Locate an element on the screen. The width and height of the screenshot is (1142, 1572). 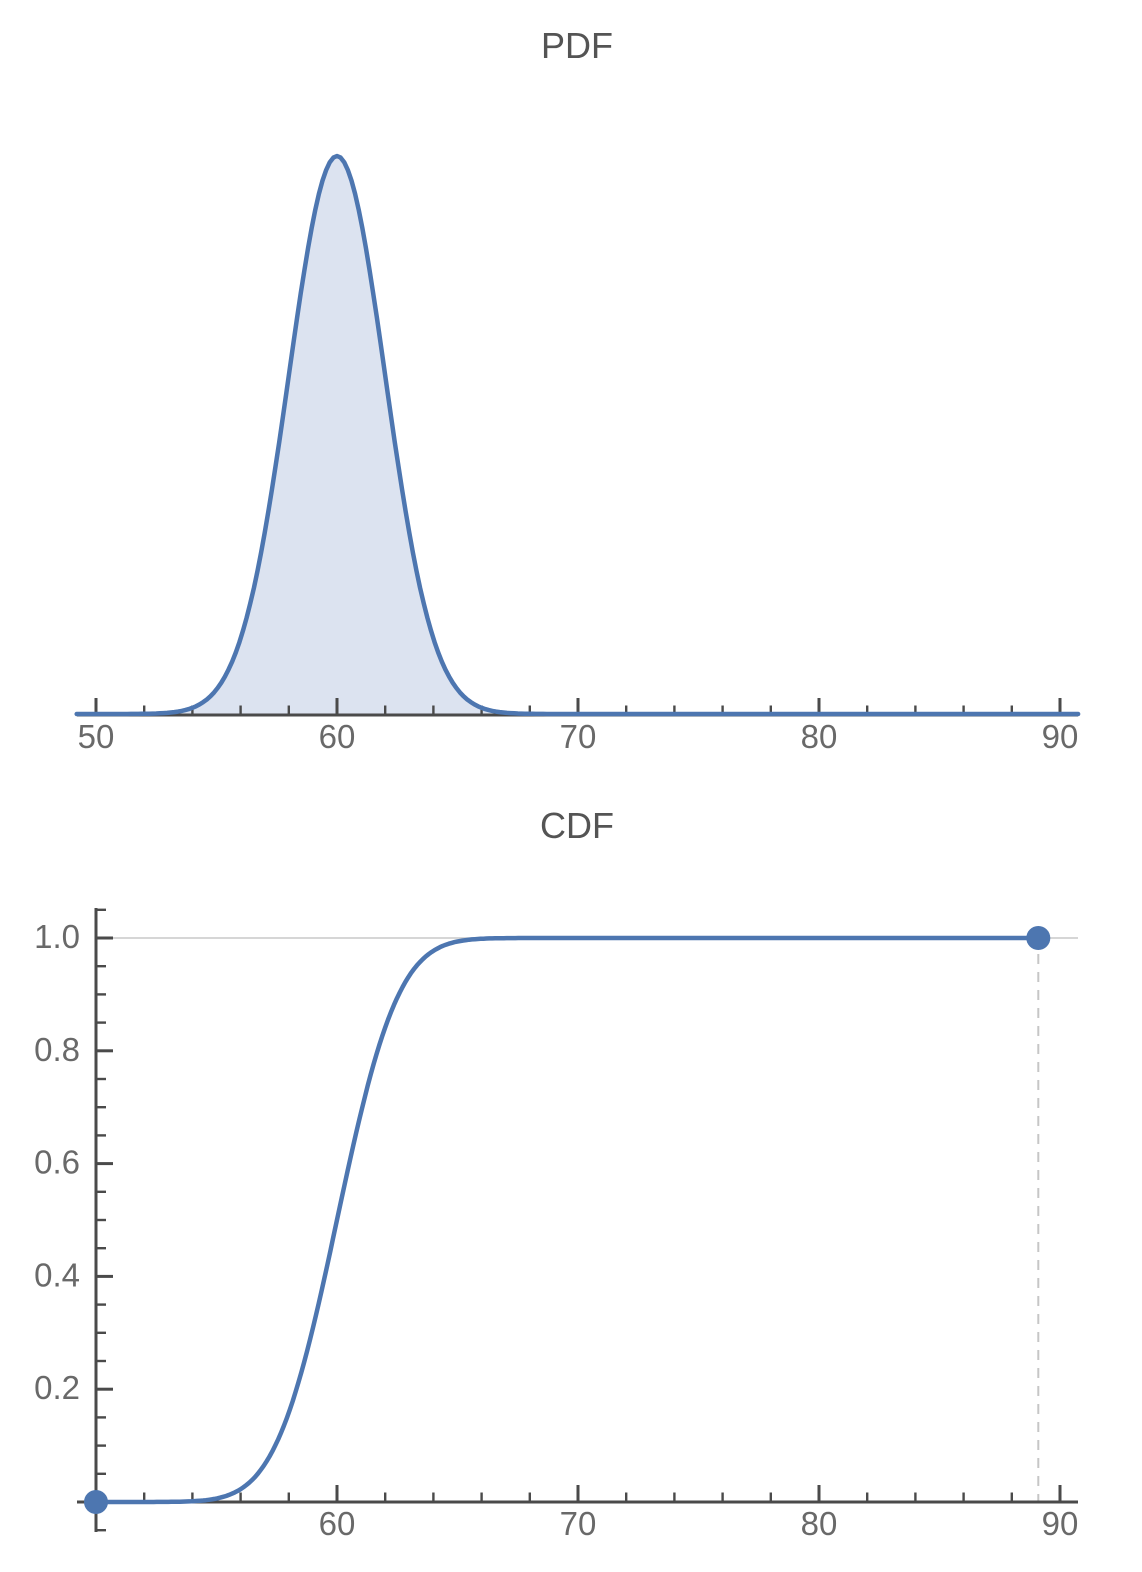
pdf-chart-title: PDF is located at coordinates (577, 45).